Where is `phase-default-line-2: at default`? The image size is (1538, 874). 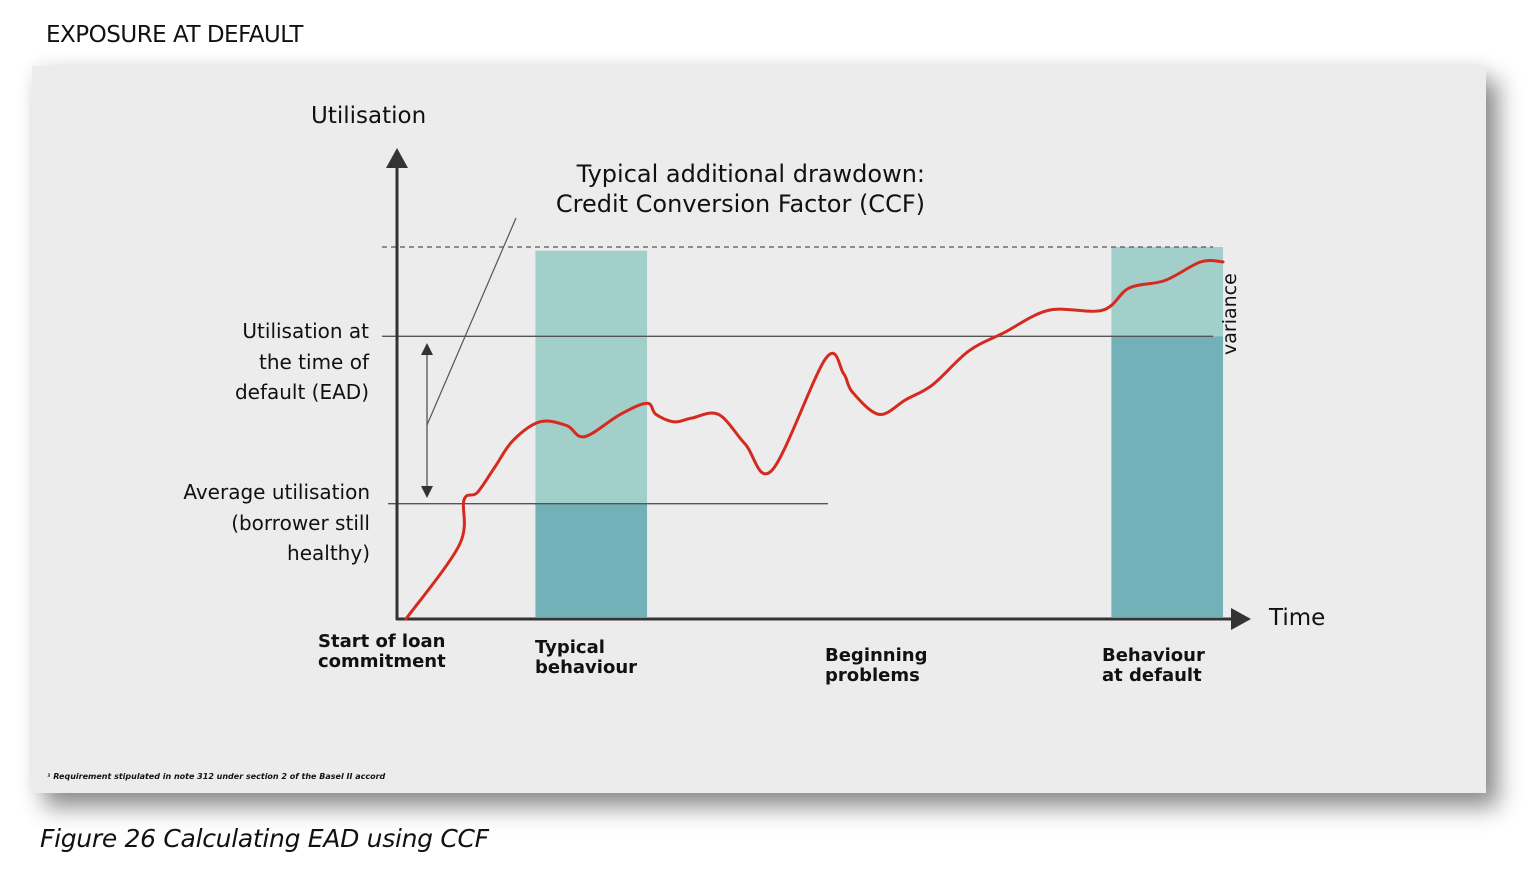 phase-default-line-2: at default is located at coordinates (1152, 675).